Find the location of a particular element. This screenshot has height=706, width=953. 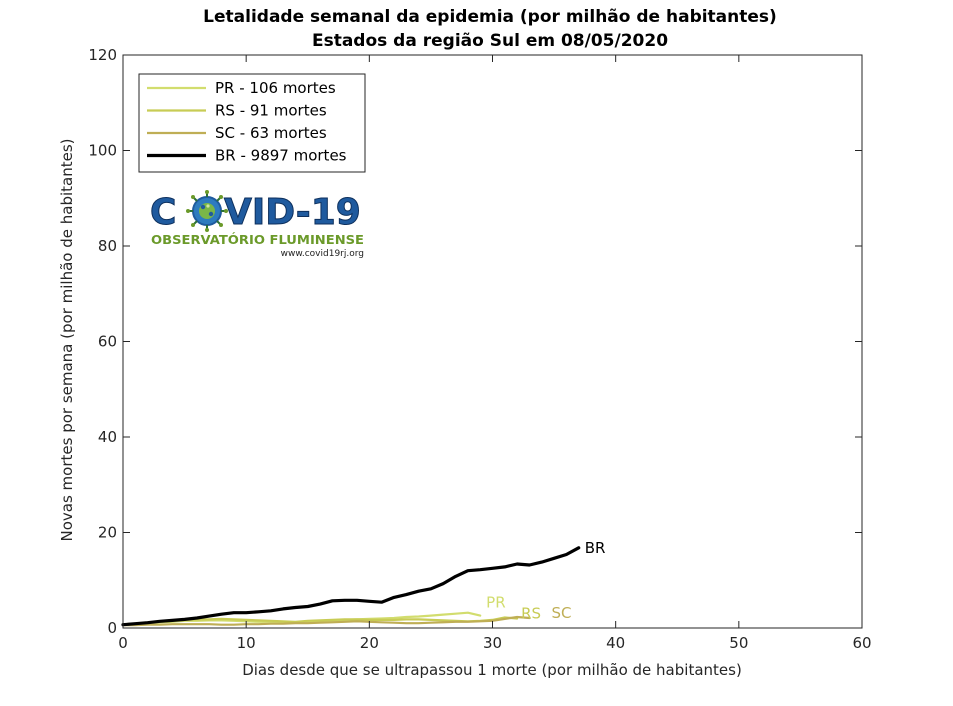

end-label-pr: PR is located at coordinates (495, 603).